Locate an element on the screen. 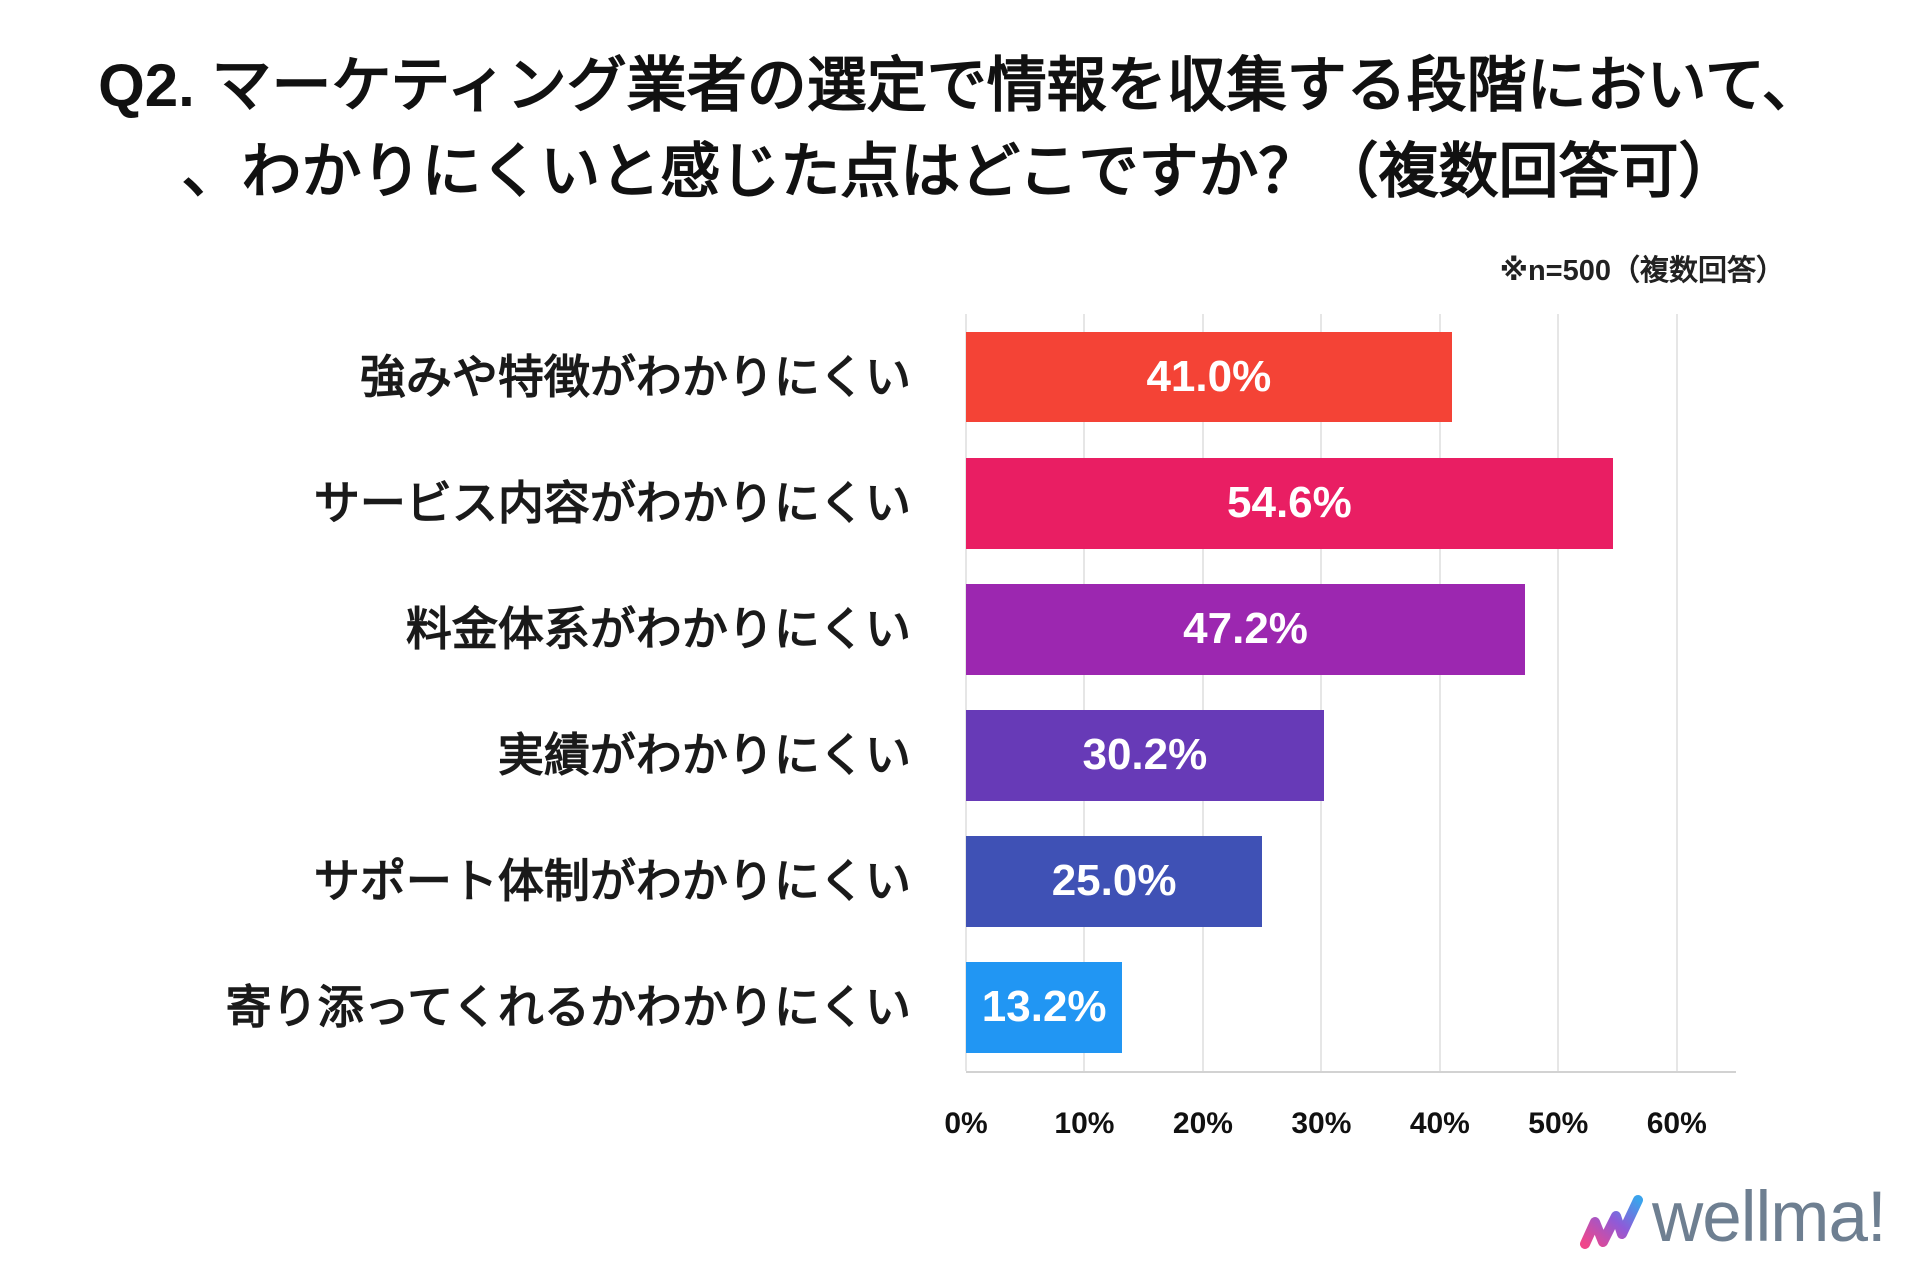  category-label: 強みや特徴がわかりにくい is located at coordinates (635, 376).